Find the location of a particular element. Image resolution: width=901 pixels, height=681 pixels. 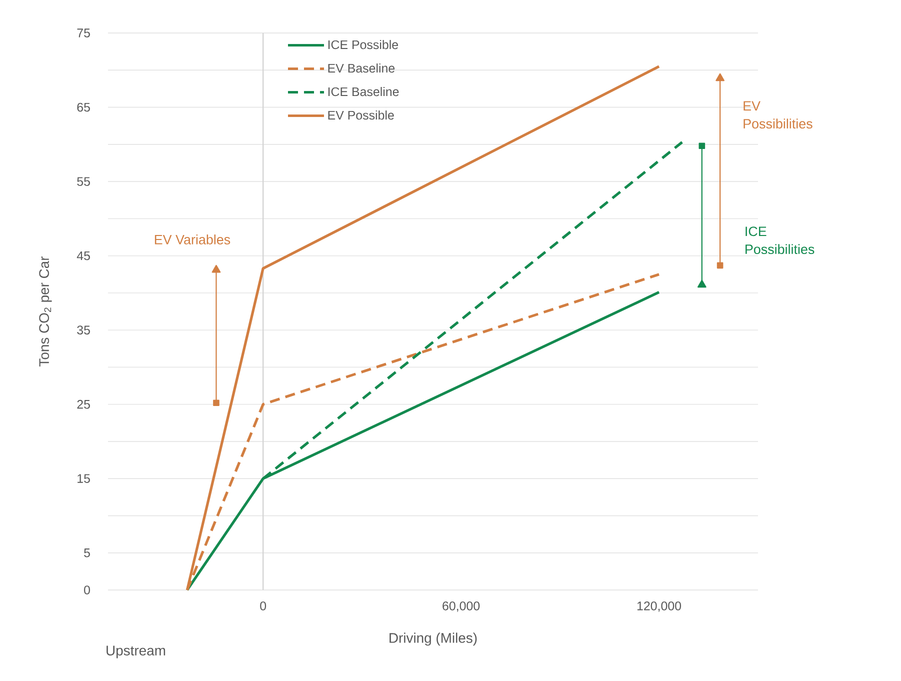

y-tick-label: 15 is located at coordinates (84, 478).